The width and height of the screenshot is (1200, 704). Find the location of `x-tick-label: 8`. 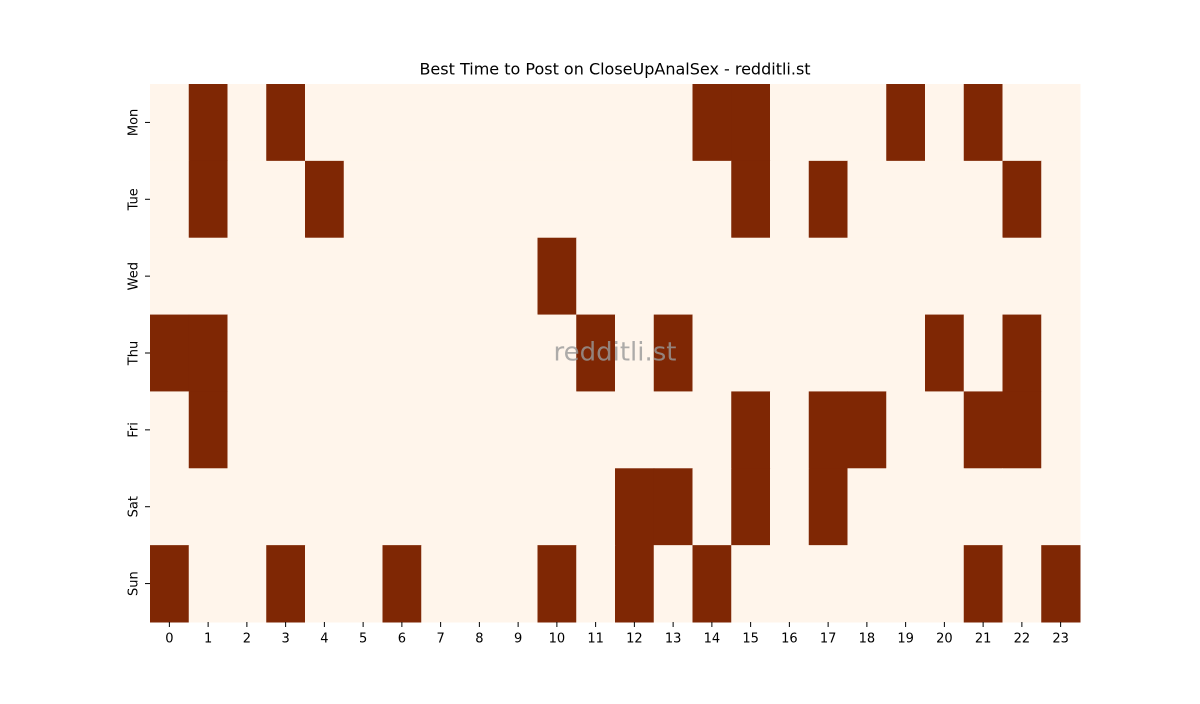

x-tick-label: 8 is located at coordinates (479, 639).